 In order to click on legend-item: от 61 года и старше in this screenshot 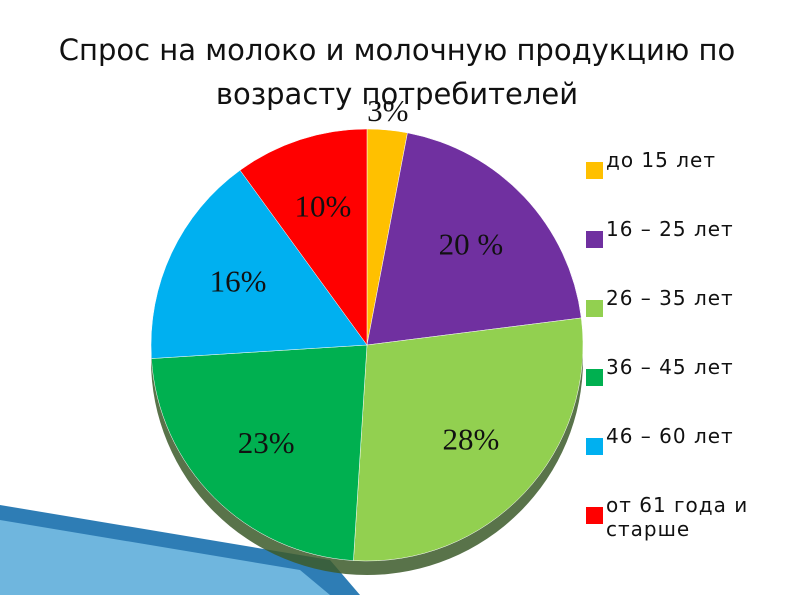, I will do `click(686, 527)`.